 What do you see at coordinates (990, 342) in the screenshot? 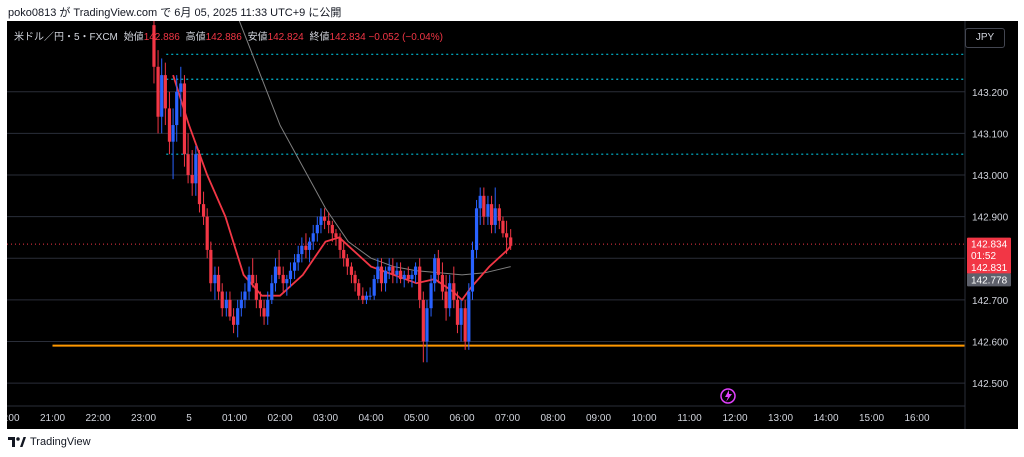
I see `price-tick-label: 142.600` at bounding box center [990, 342].